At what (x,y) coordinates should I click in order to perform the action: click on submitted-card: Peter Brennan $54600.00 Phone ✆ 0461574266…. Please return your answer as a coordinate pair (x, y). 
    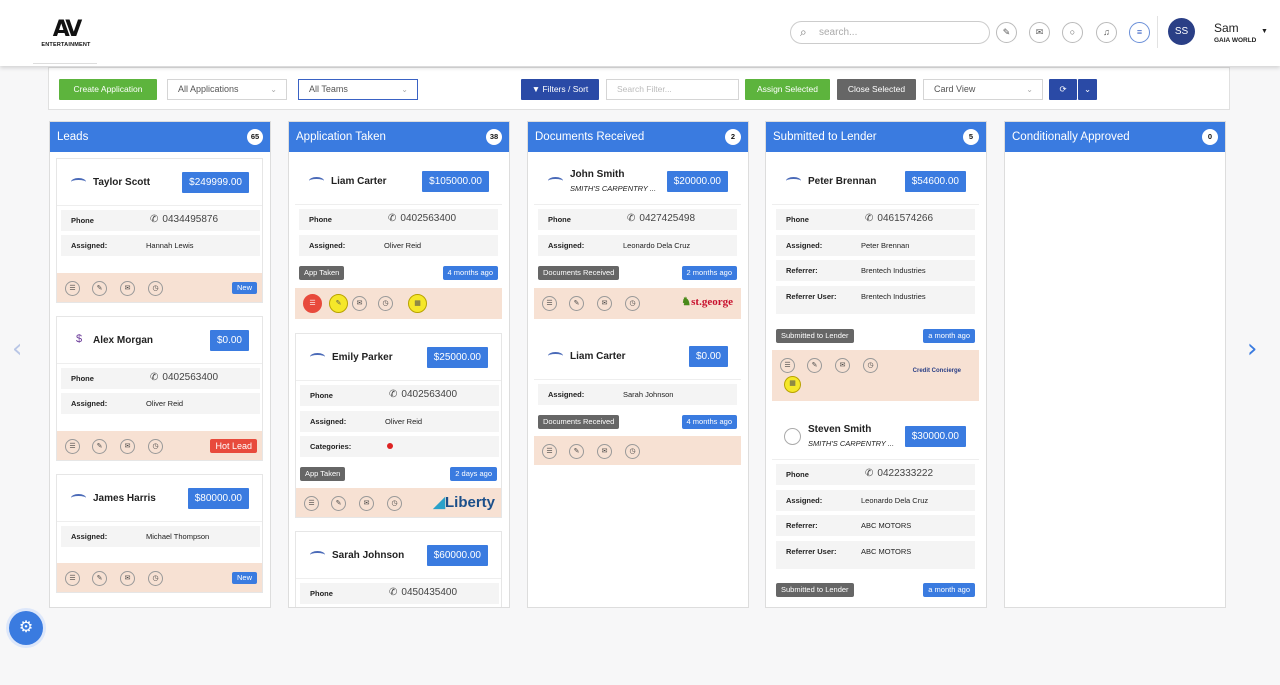
    Looking at the image, I should click on (875, 279).